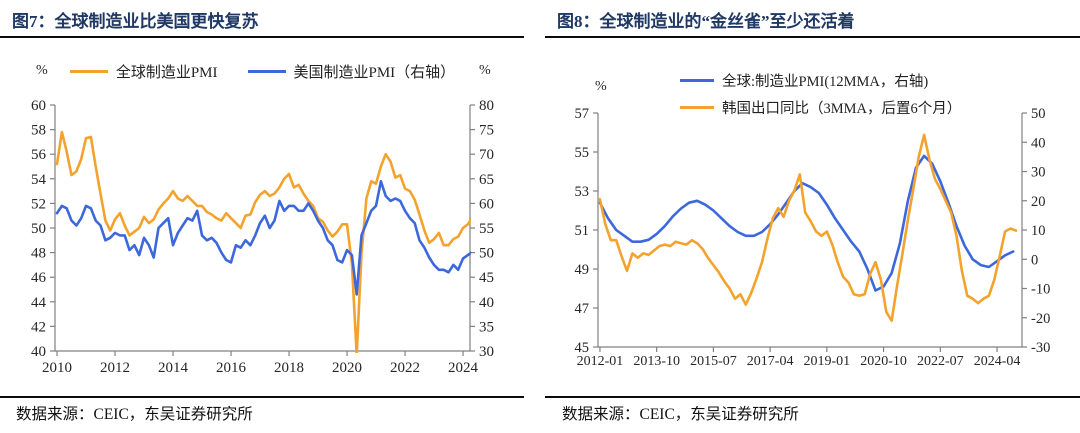 This screenshot has height=433, width=1080. Describe the element at coordinates (486, 106) in the screenshot. I see `right-axis-tick-label: 80` at that location.